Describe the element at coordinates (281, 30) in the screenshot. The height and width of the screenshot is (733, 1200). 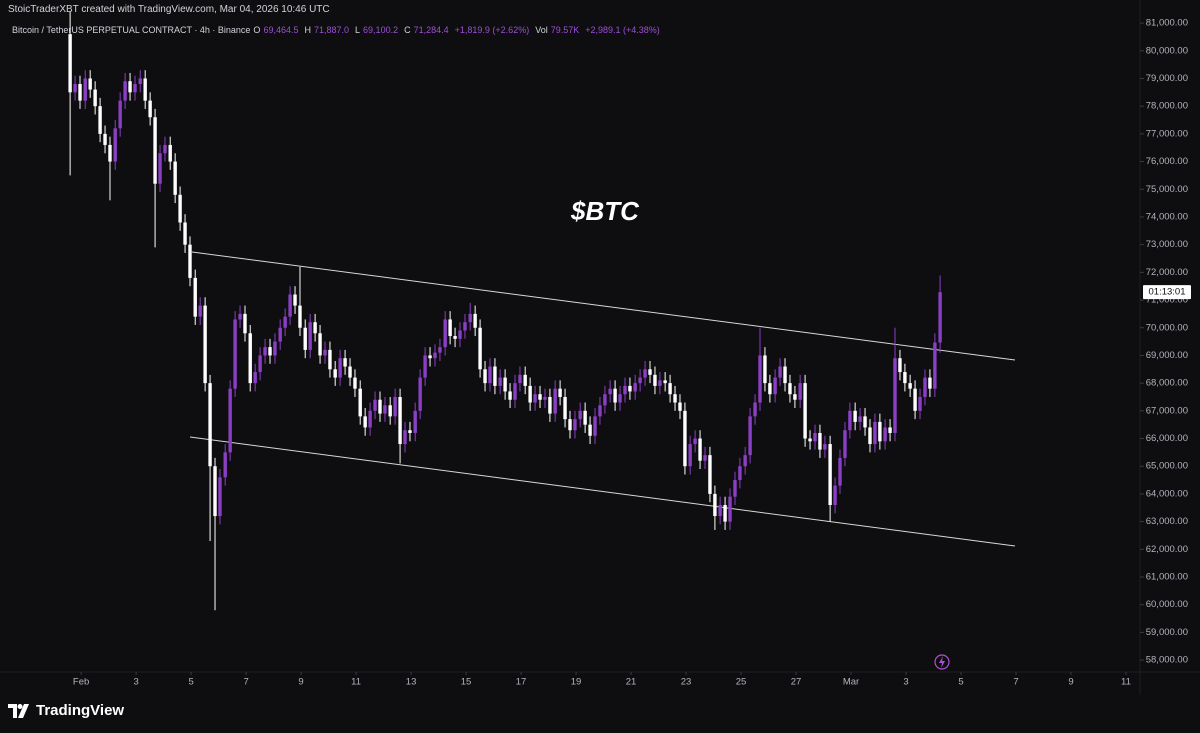
I see `open-value: 69,464.5` at that location.